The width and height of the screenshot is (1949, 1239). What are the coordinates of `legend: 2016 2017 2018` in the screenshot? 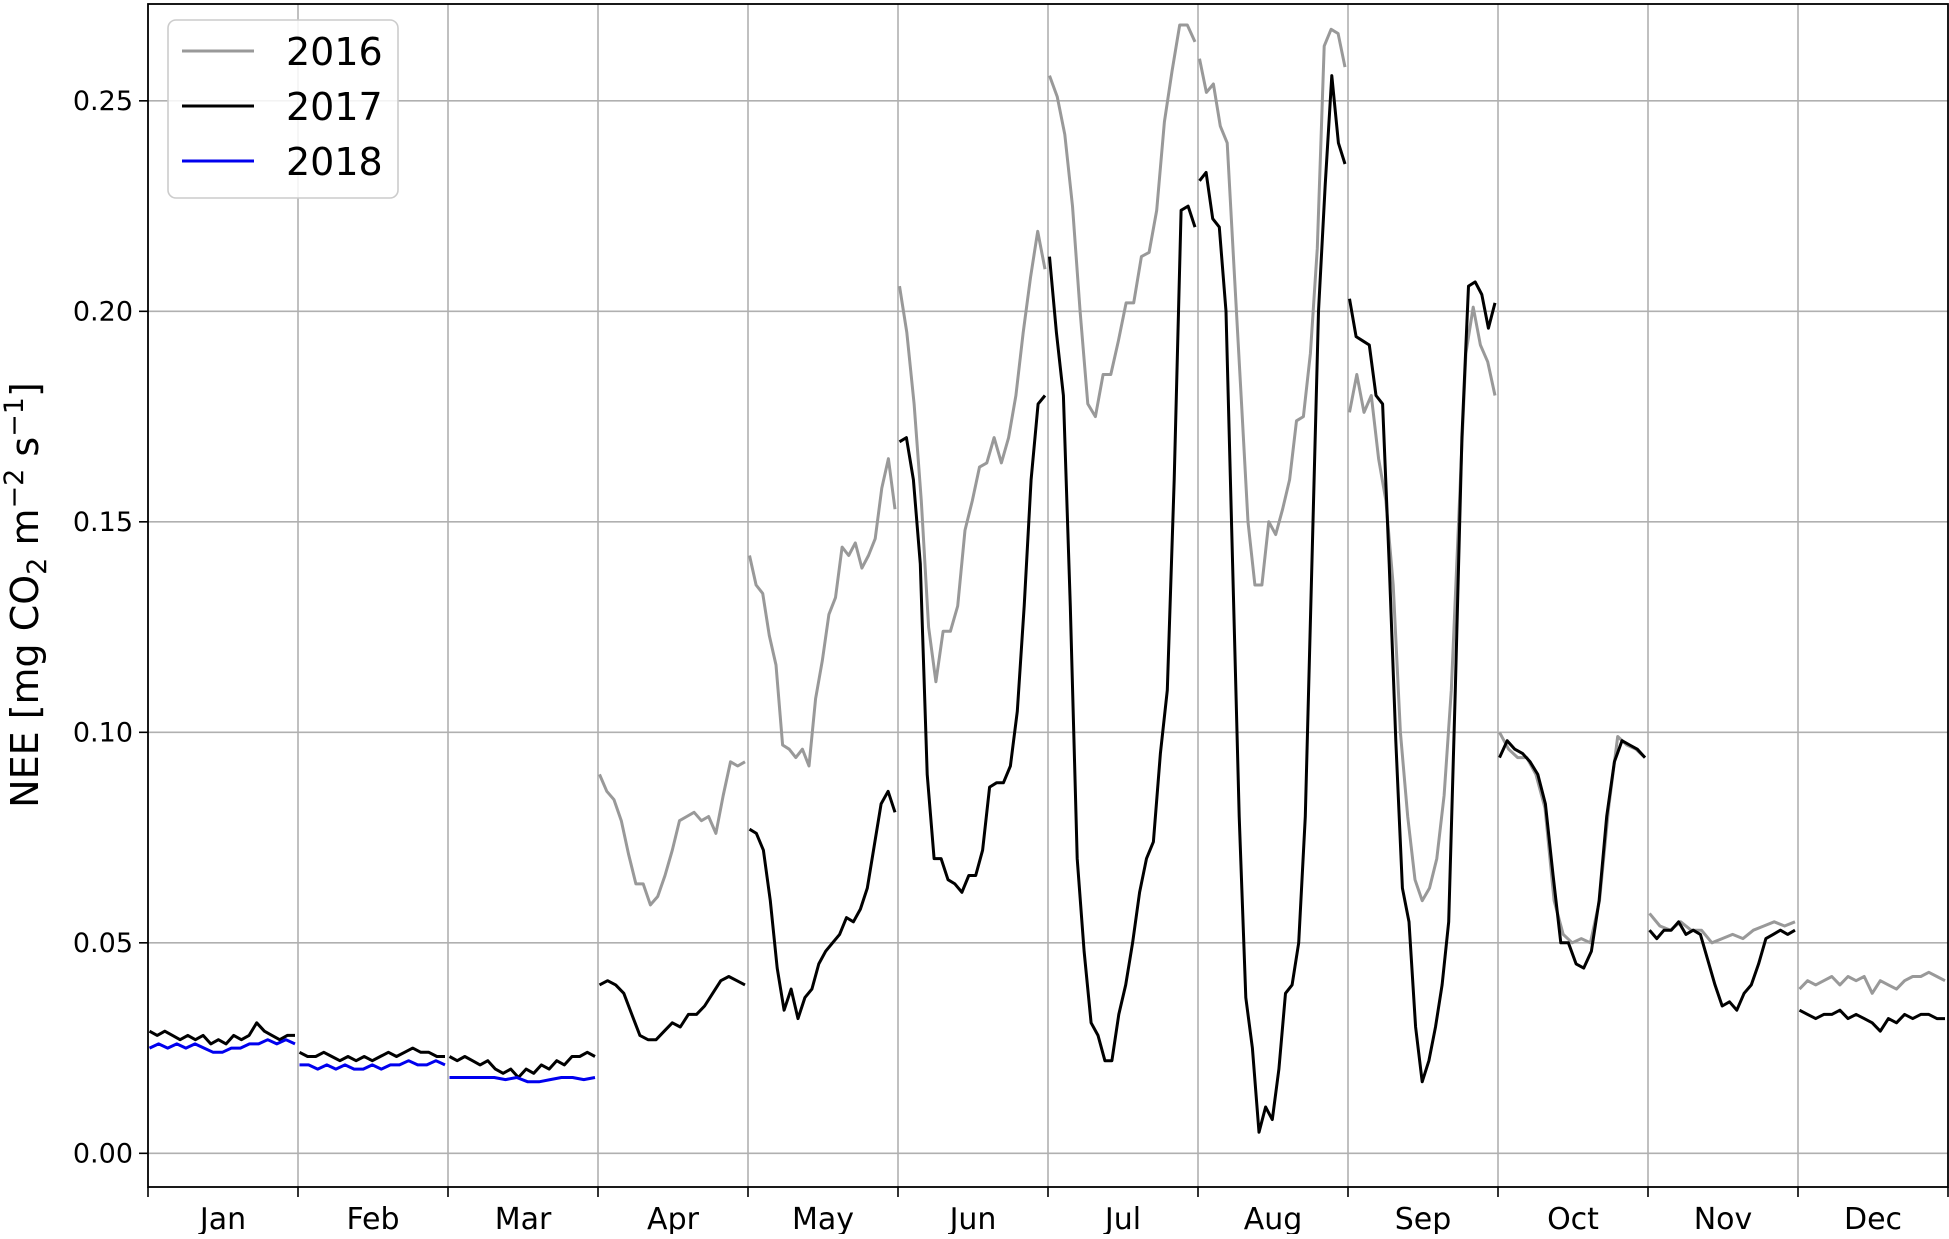 It's located at (283, 109).